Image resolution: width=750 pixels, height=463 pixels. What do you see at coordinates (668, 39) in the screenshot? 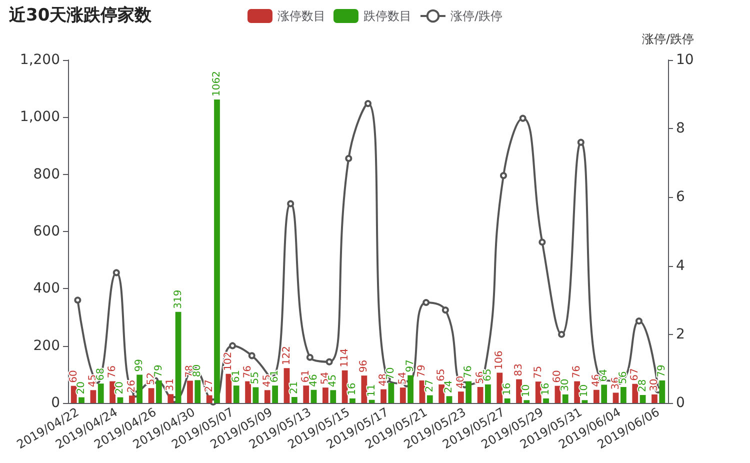
I see `y2-axis-title: 涨停/跌停` at bounding box center [668, 39].